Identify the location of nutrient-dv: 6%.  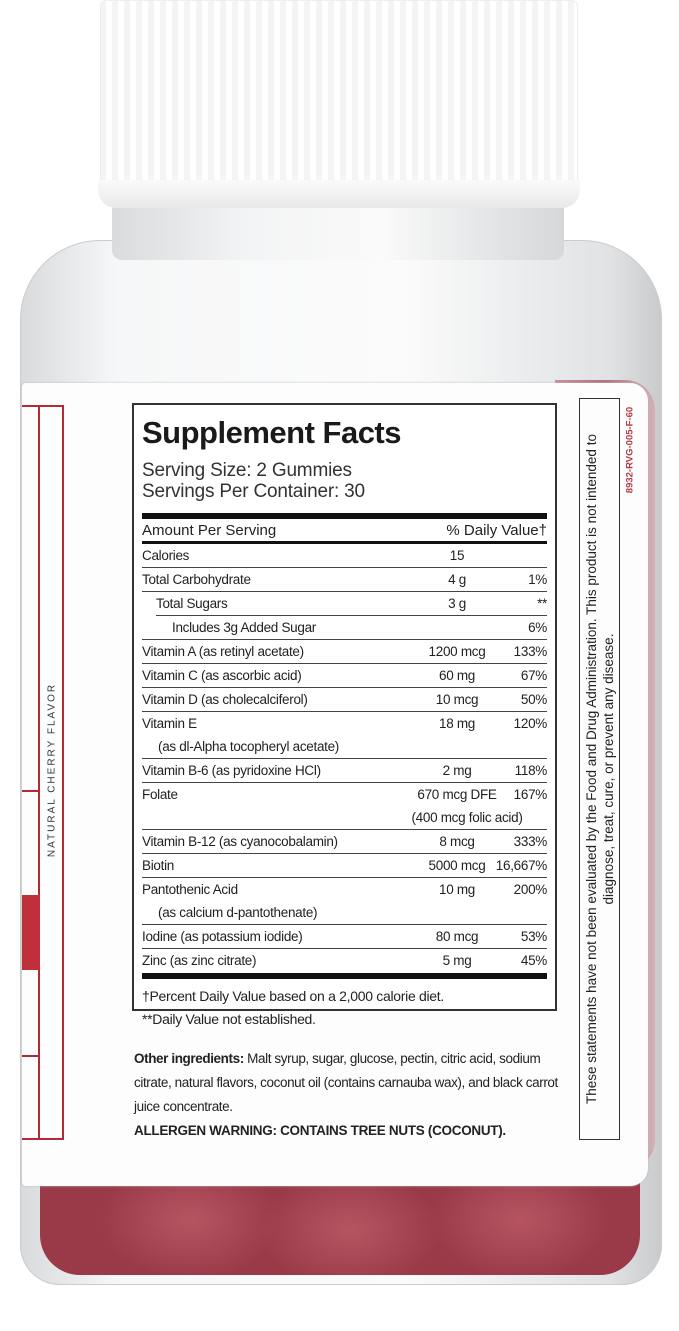
(537, 627).